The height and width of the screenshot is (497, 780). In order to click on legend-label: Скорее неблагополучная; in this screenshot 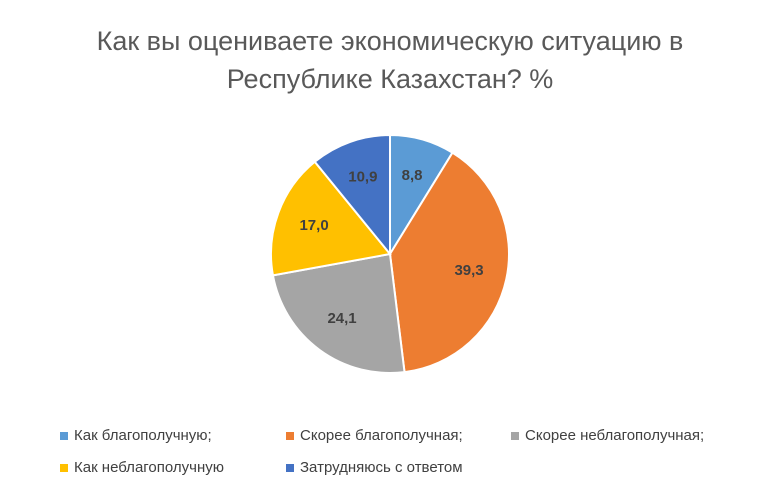, I will do `click(614, 435)`.